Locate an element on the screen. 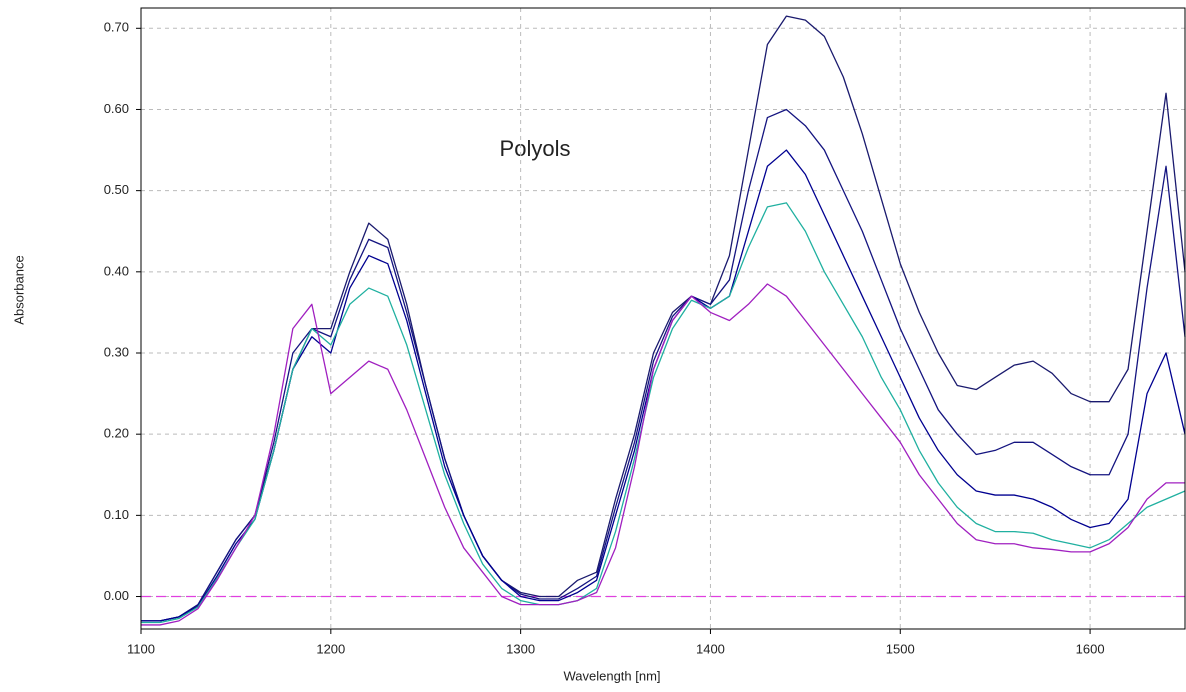 This screenshot has width=1186, height=692. y-tick-label: 0.40 is located at coordinates (116, 270).